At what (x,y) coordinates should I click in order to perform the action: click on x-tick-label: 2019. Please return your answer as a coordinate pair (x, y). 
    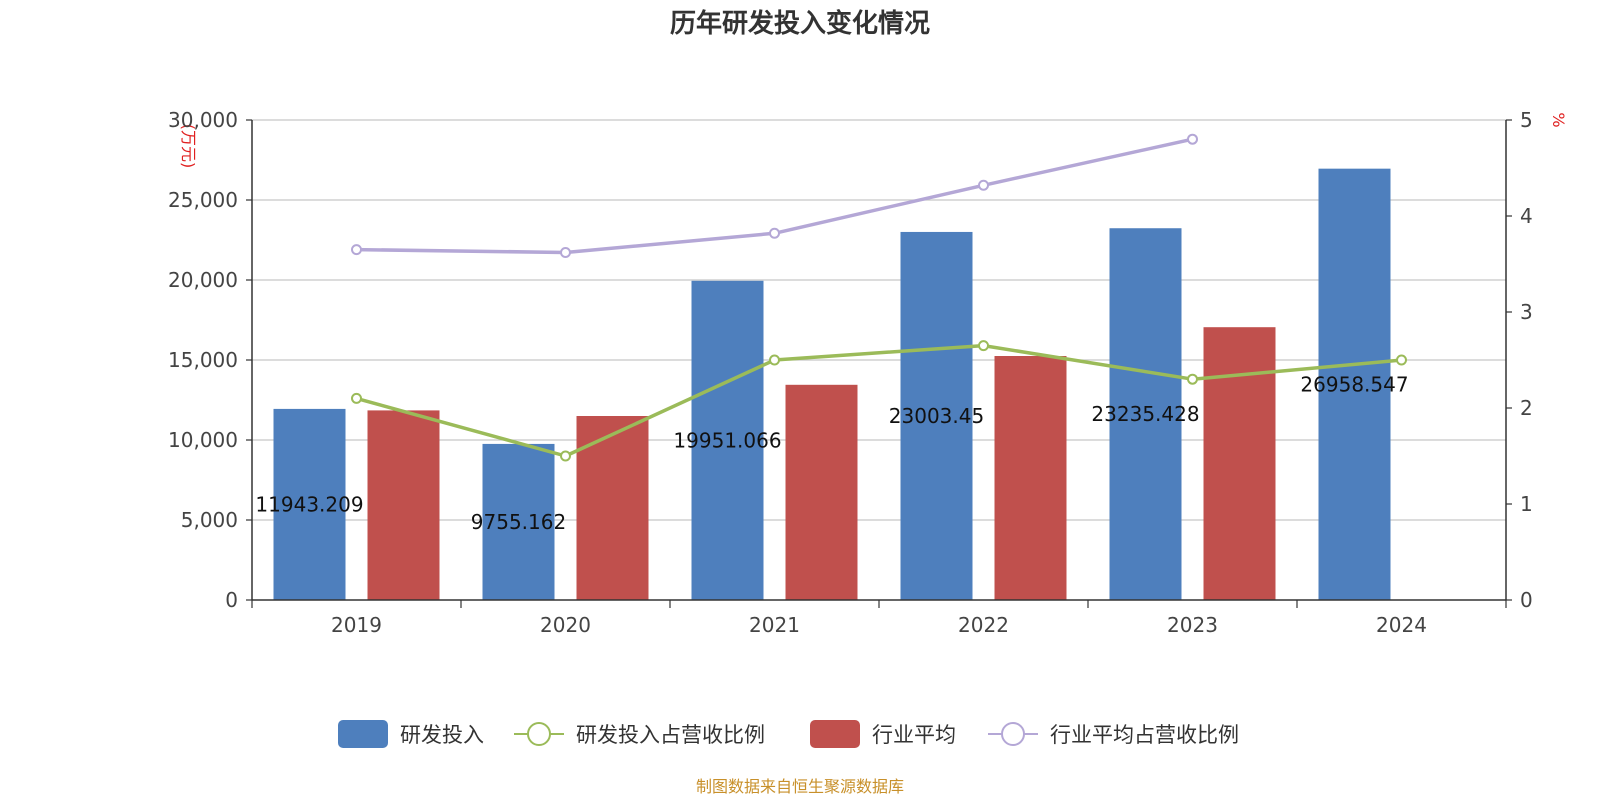
    Looking at the image, I should click on (356, 625).